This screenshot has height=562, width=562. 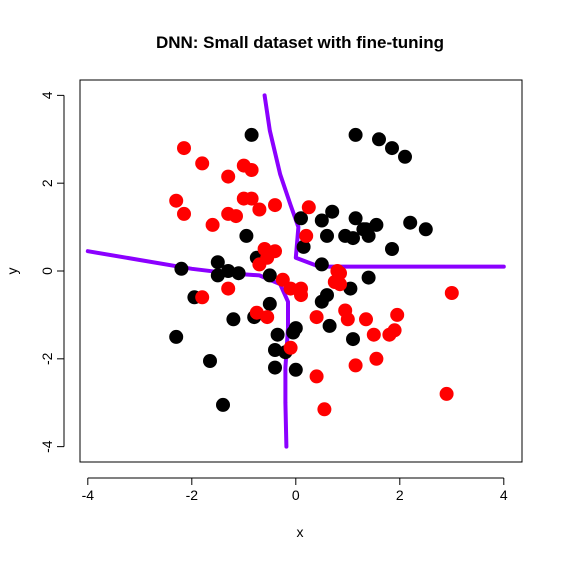 I want to click on y-tick-label: -4, so click(x=47, y=446).